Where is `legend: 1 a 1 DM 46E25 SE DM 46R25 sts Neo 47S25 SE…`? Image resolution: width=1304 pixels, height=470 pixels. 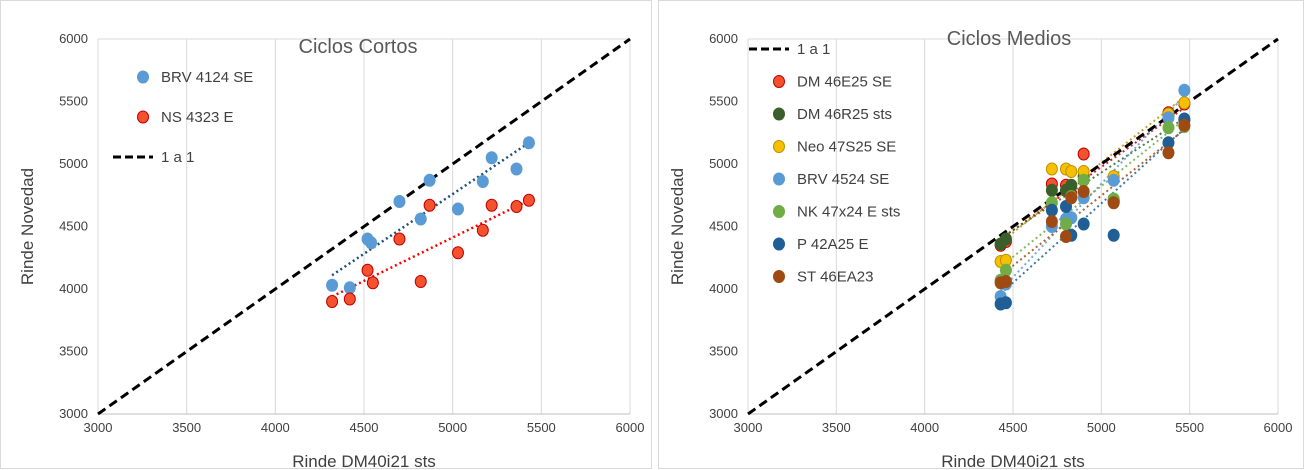
legend: 1 a 1 DM 46E25 SE DM 46R25 sts Neo 47S25 SE… is located at coordinates (824, 163).